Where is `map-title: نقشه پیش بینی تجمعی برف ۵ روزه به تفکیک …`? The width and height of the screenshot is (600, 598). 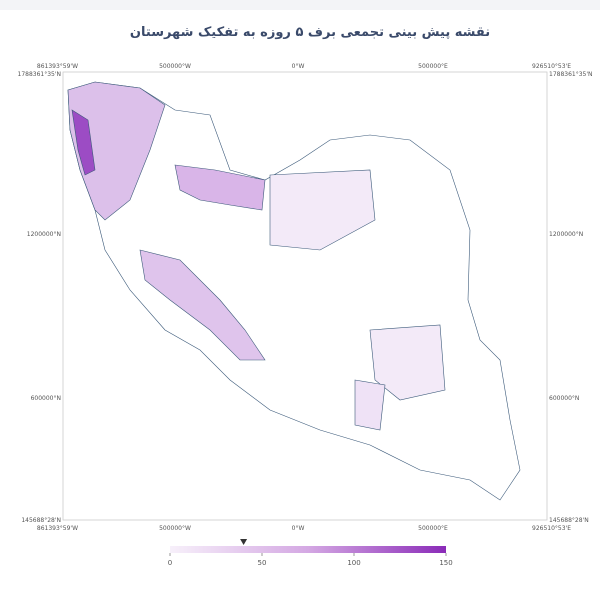 map-title: نقشه پیش بینی تجمعی برف ۵ روزه به تفکیک … is located at coordinates (310, 32).